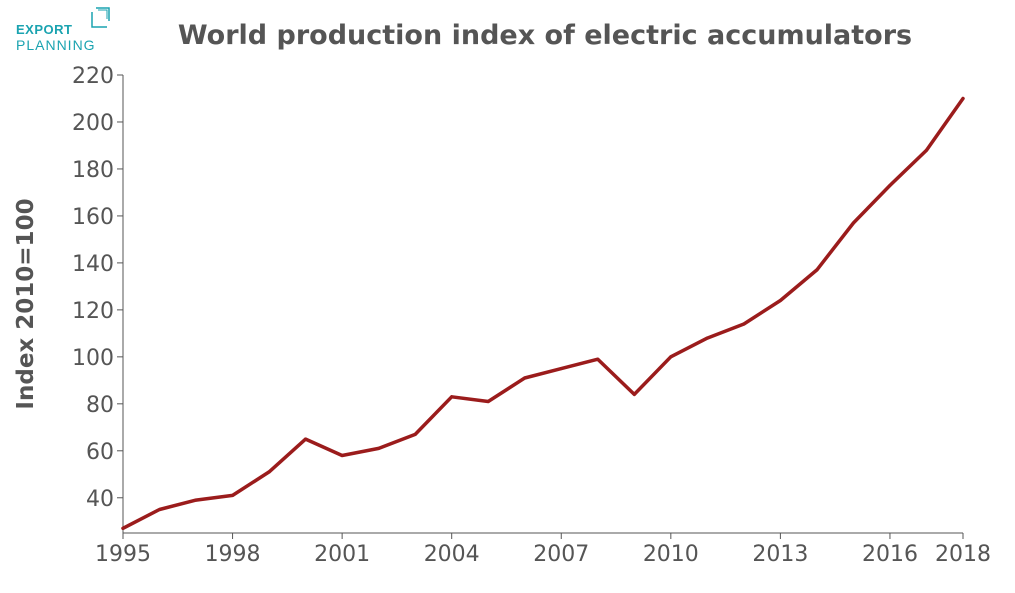  I want to click on y-tick-label: 140, so click(93, 264).